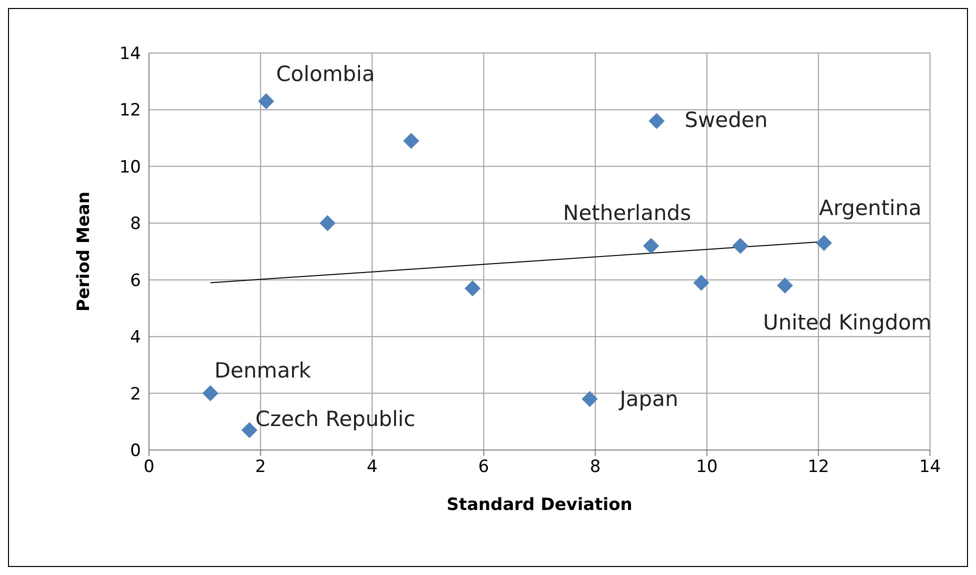  What do you see at coordinates (930, 467) in the screenshot?
I see `x-tick-label: 14` at bounding box center [930, 467].